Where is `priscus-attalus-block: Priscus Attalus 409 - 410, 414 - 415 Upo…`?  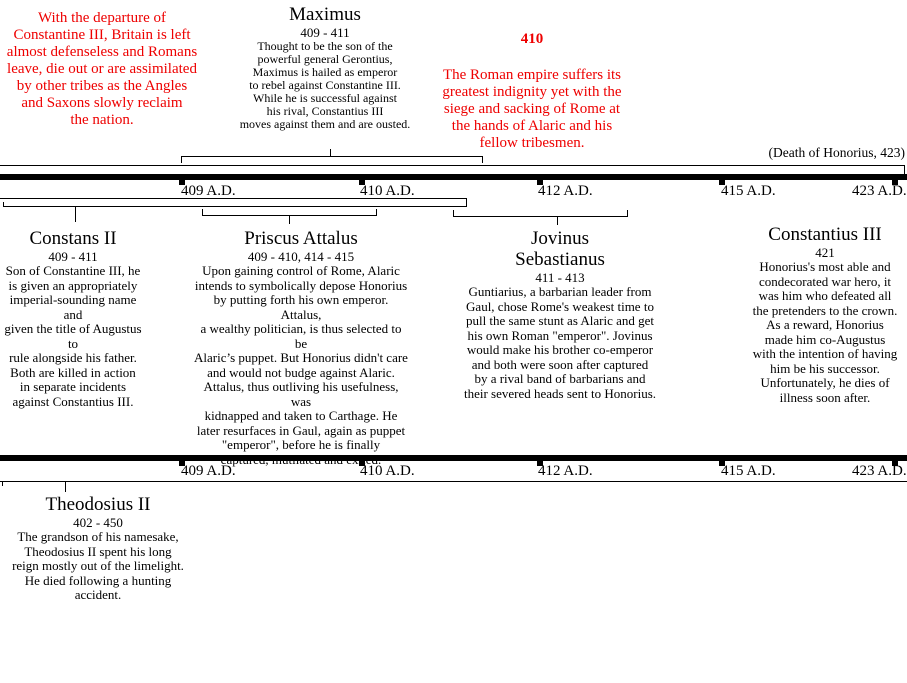 priscus-attalus-block: Priscus Attalus 409 - 410, 414 - 415 Upo… is located at coordinates (301, 347).